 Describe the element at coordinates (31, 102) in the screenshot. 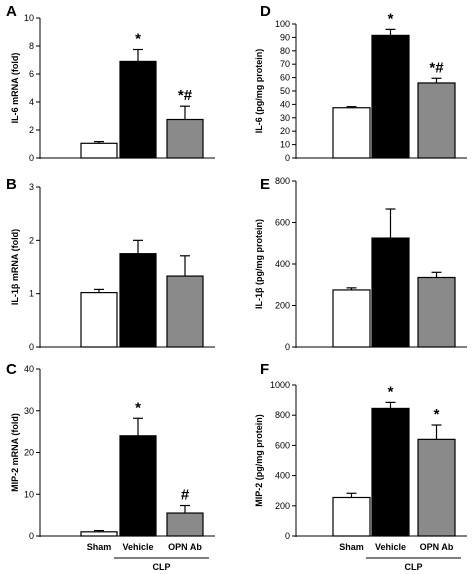

I see `y-tick-label: 4` at that location.